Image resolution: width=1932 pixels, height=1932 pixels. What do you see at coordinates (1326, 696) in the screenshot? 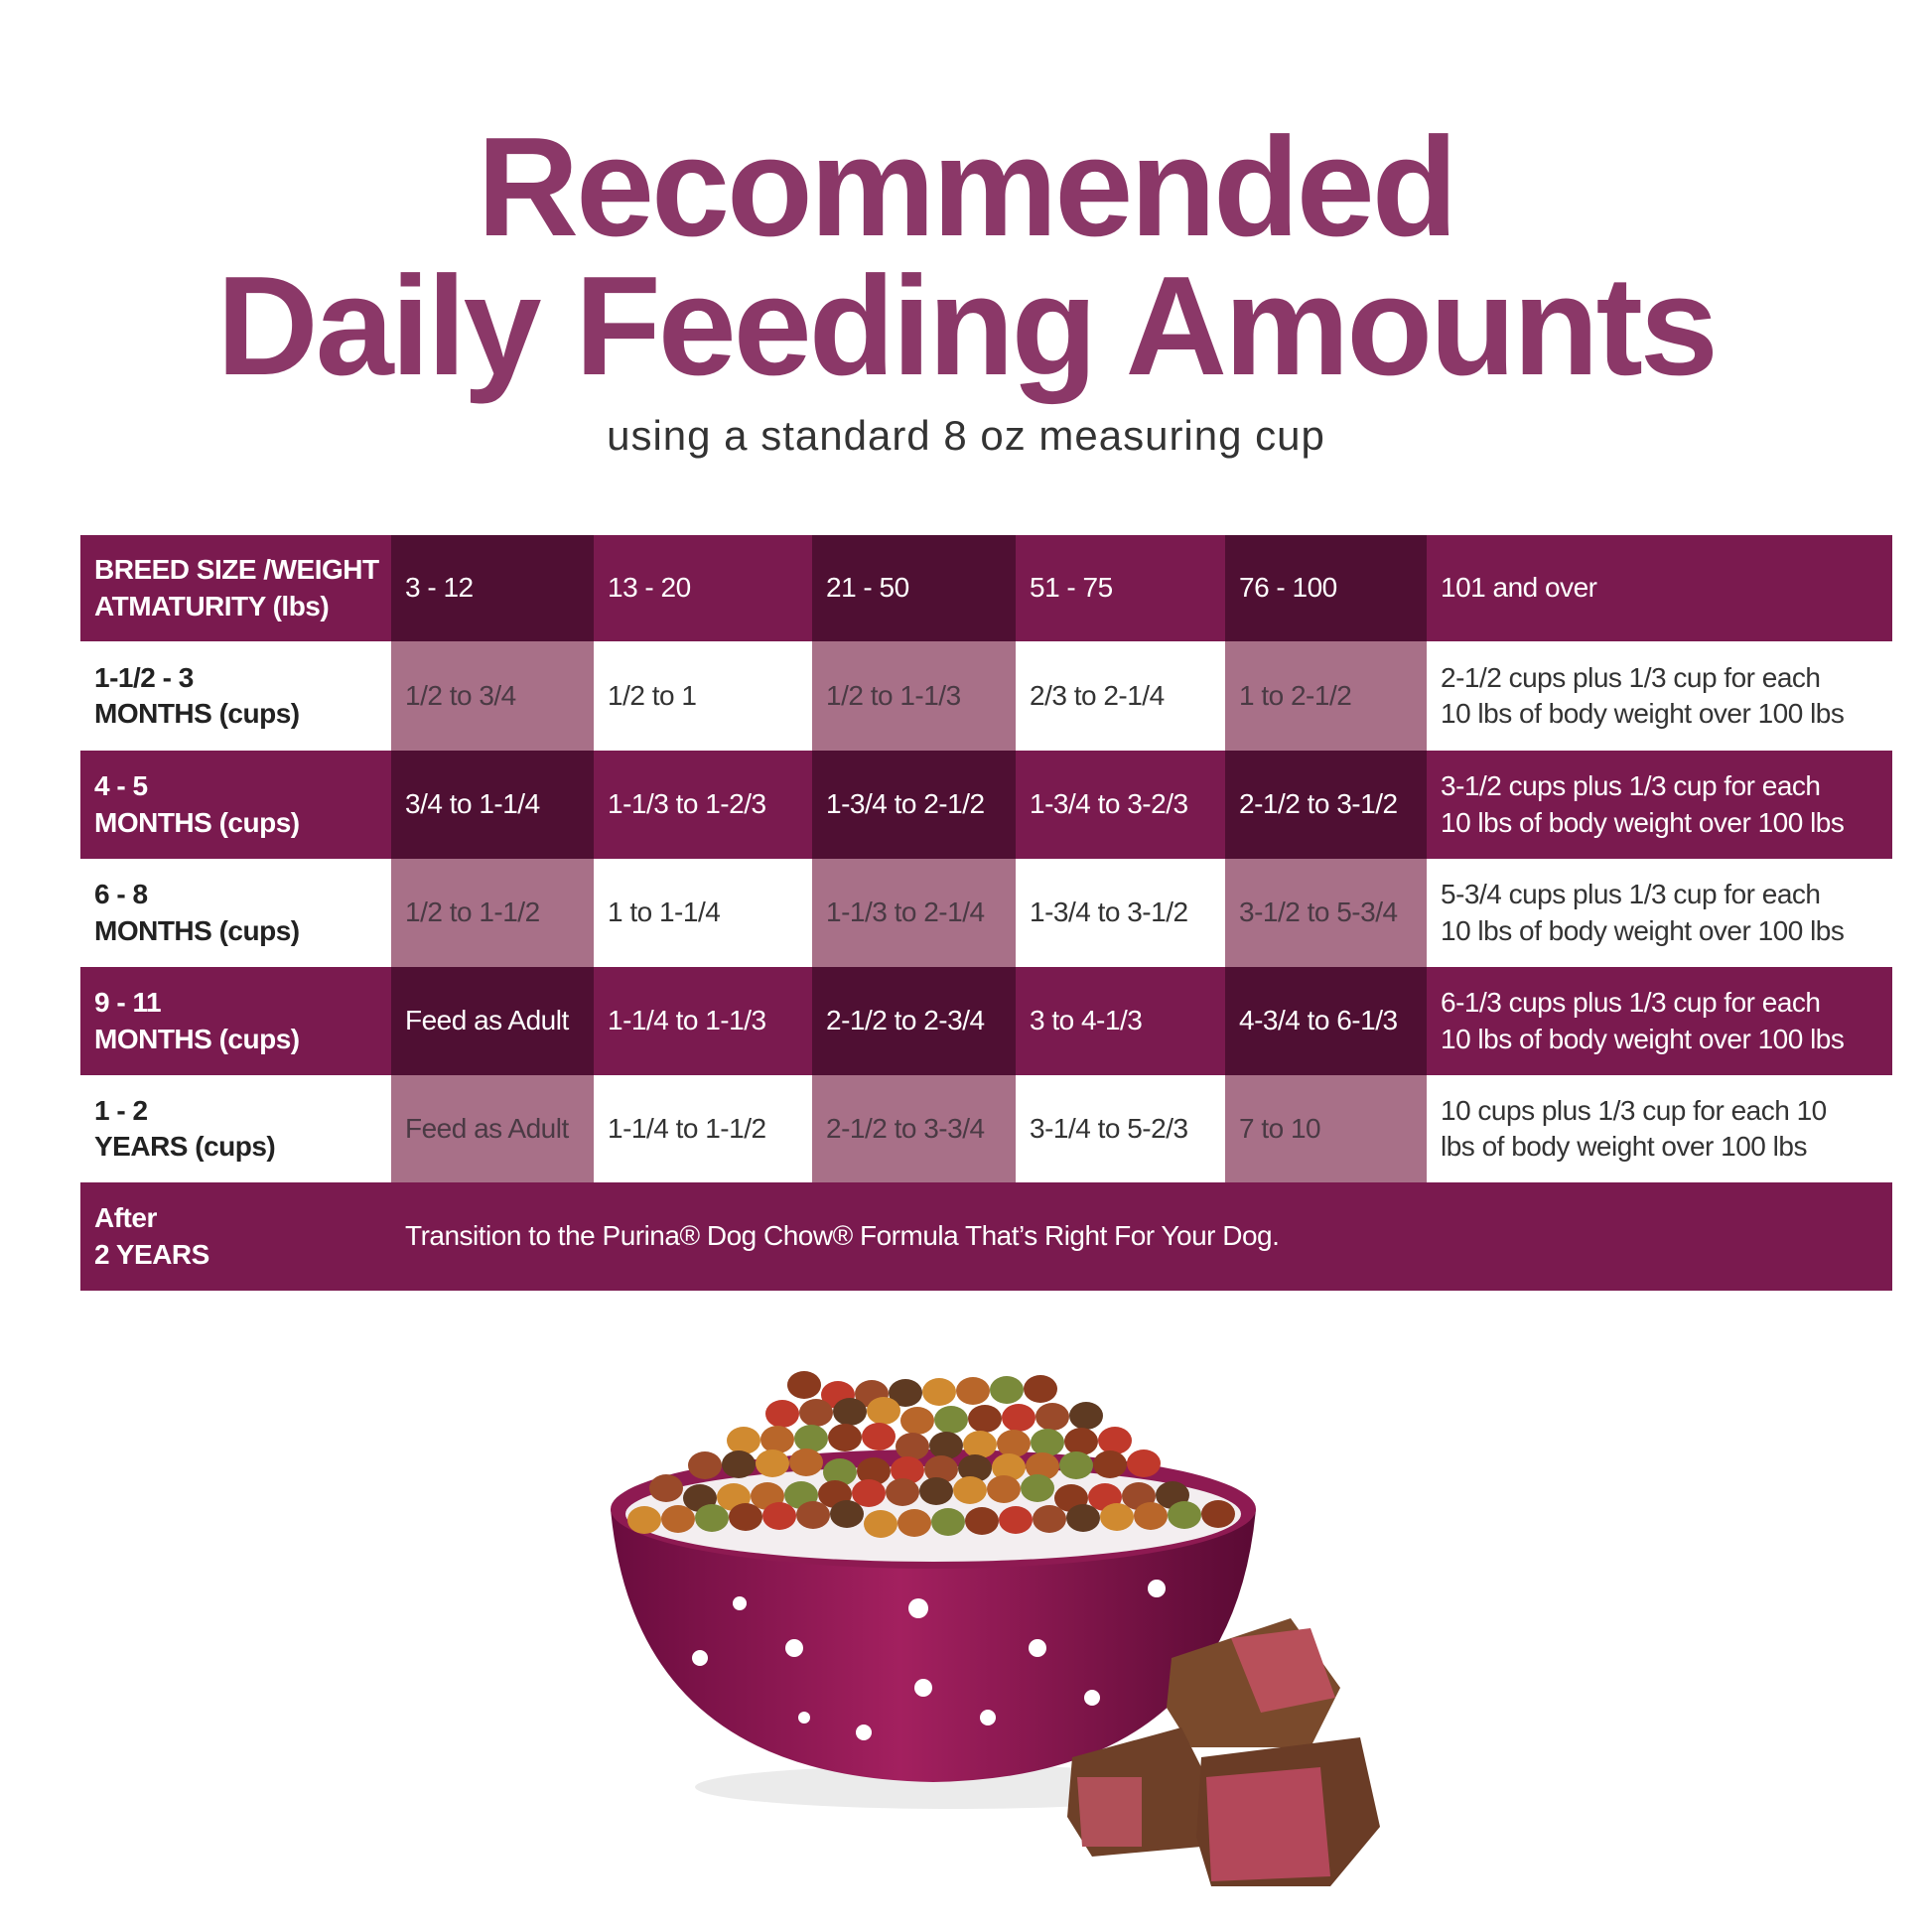
I see `table-cell: 1 to 2-1/2` at bounding box center [1326, 696].